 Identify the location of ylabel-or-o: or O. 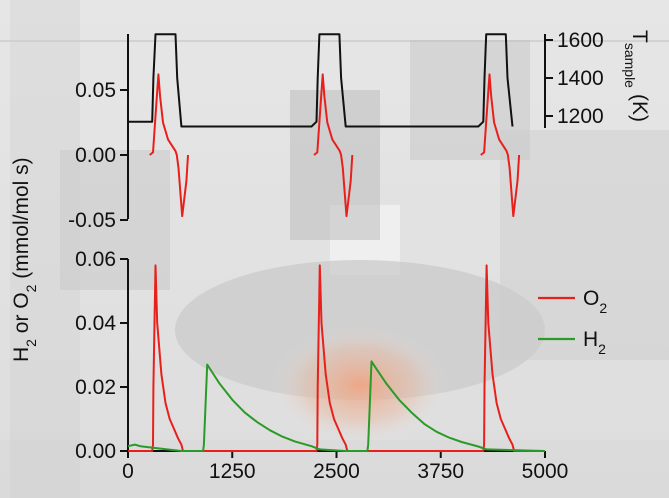
(21, 315).